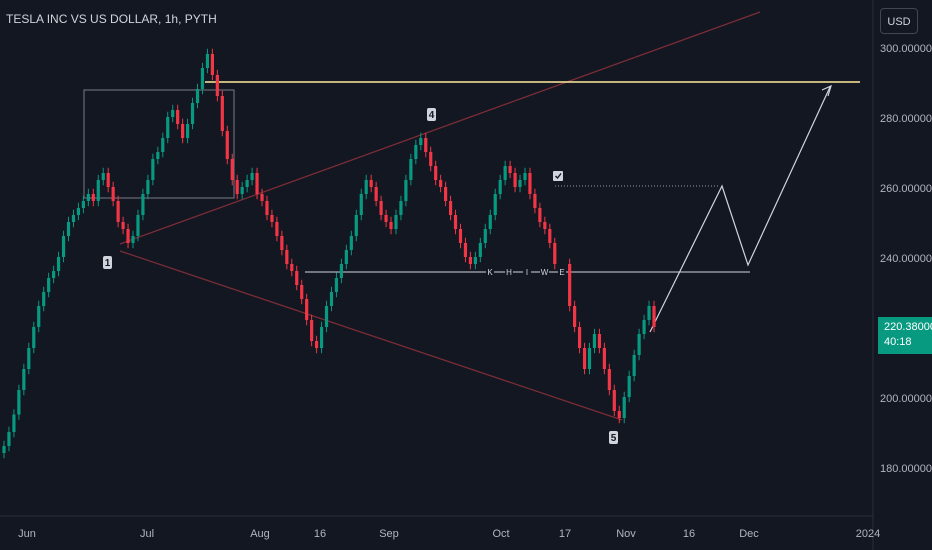 The width and height of the screenshot is (932, 550). I want to click on x-tick-label: Dec, so click(749, 534).